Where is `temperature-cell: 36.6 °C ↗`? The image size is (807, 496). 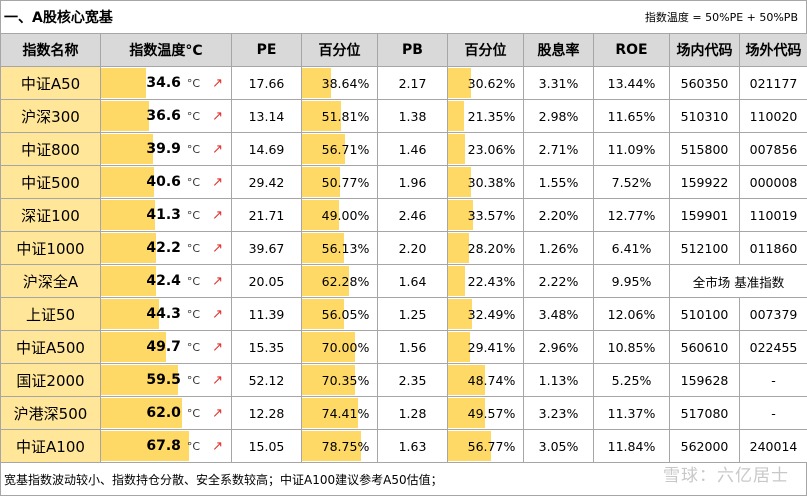 temperature-cell: 36.6 °C ↗ is located at coordinates (166, 116).